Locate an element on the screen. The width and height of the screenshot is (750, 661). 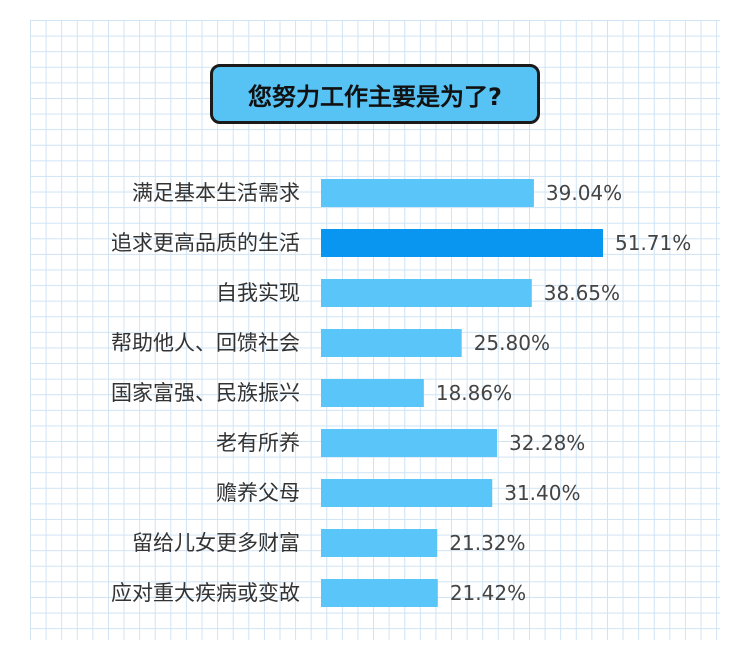
category-label: 自我实现 is located at coordinates (258, 293).